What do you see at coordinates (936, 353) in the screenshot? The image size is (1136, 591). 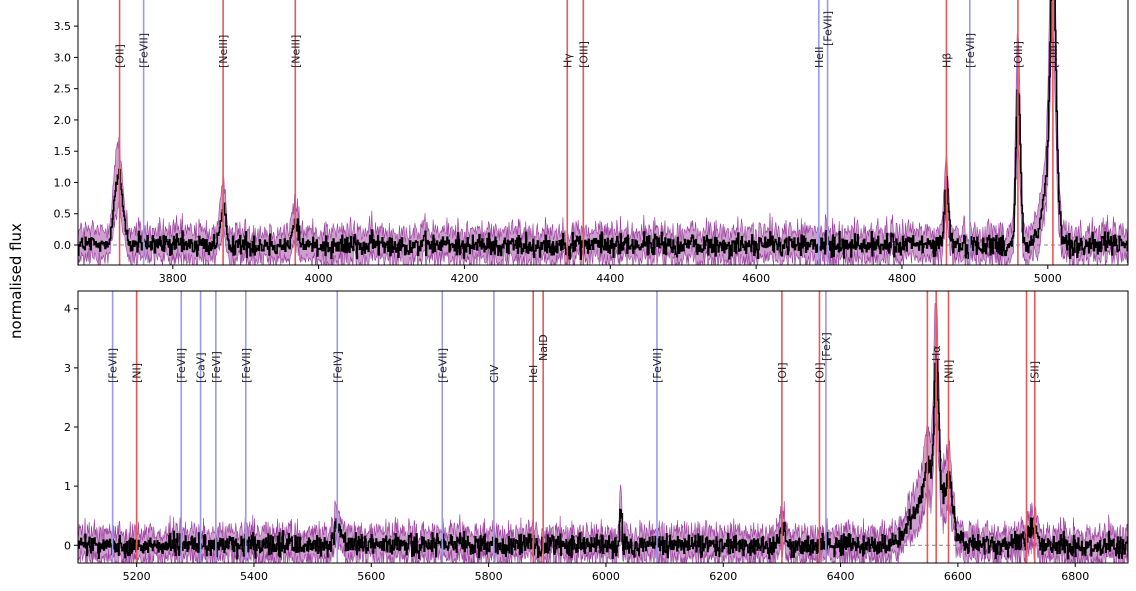 I see `line-label: Hα` at bounding box center [936, 353].